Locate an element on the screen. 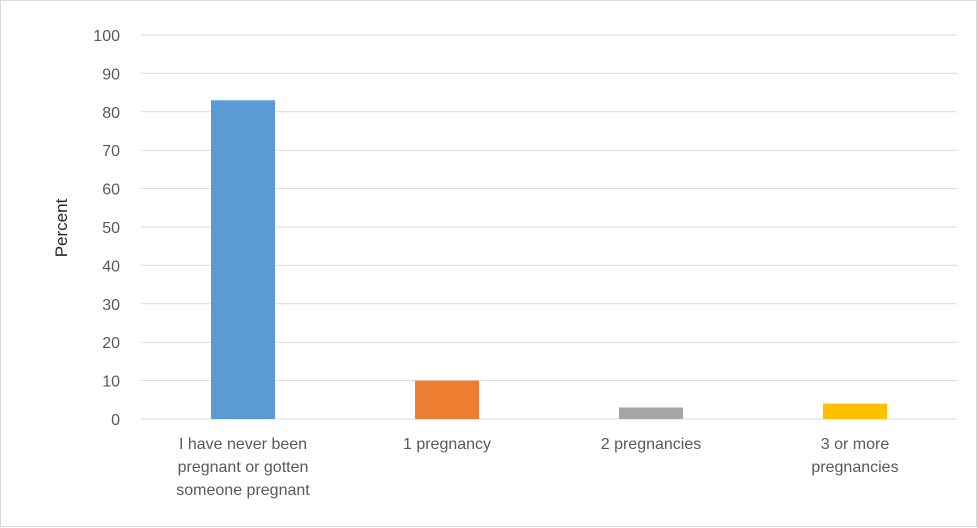 The width and height of the screenshot is (977, 528). y-axis-tick-labels: 0 10 20 30 40 50 60 70 80 90 100 is located at coordinates (106, 228).